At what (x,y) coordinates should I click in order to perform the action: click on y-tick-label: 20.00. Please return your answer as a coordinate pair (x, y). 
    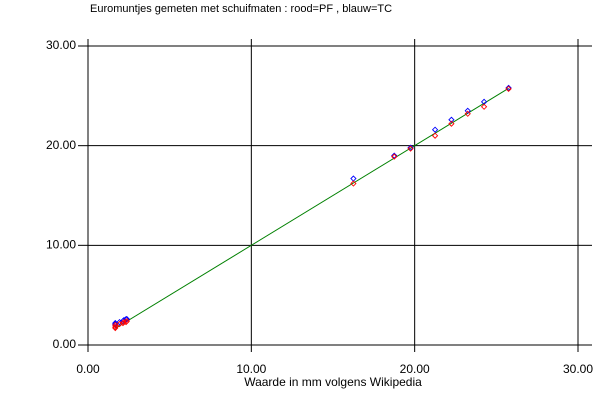
    Looking at the image, I should click on (61, 145).